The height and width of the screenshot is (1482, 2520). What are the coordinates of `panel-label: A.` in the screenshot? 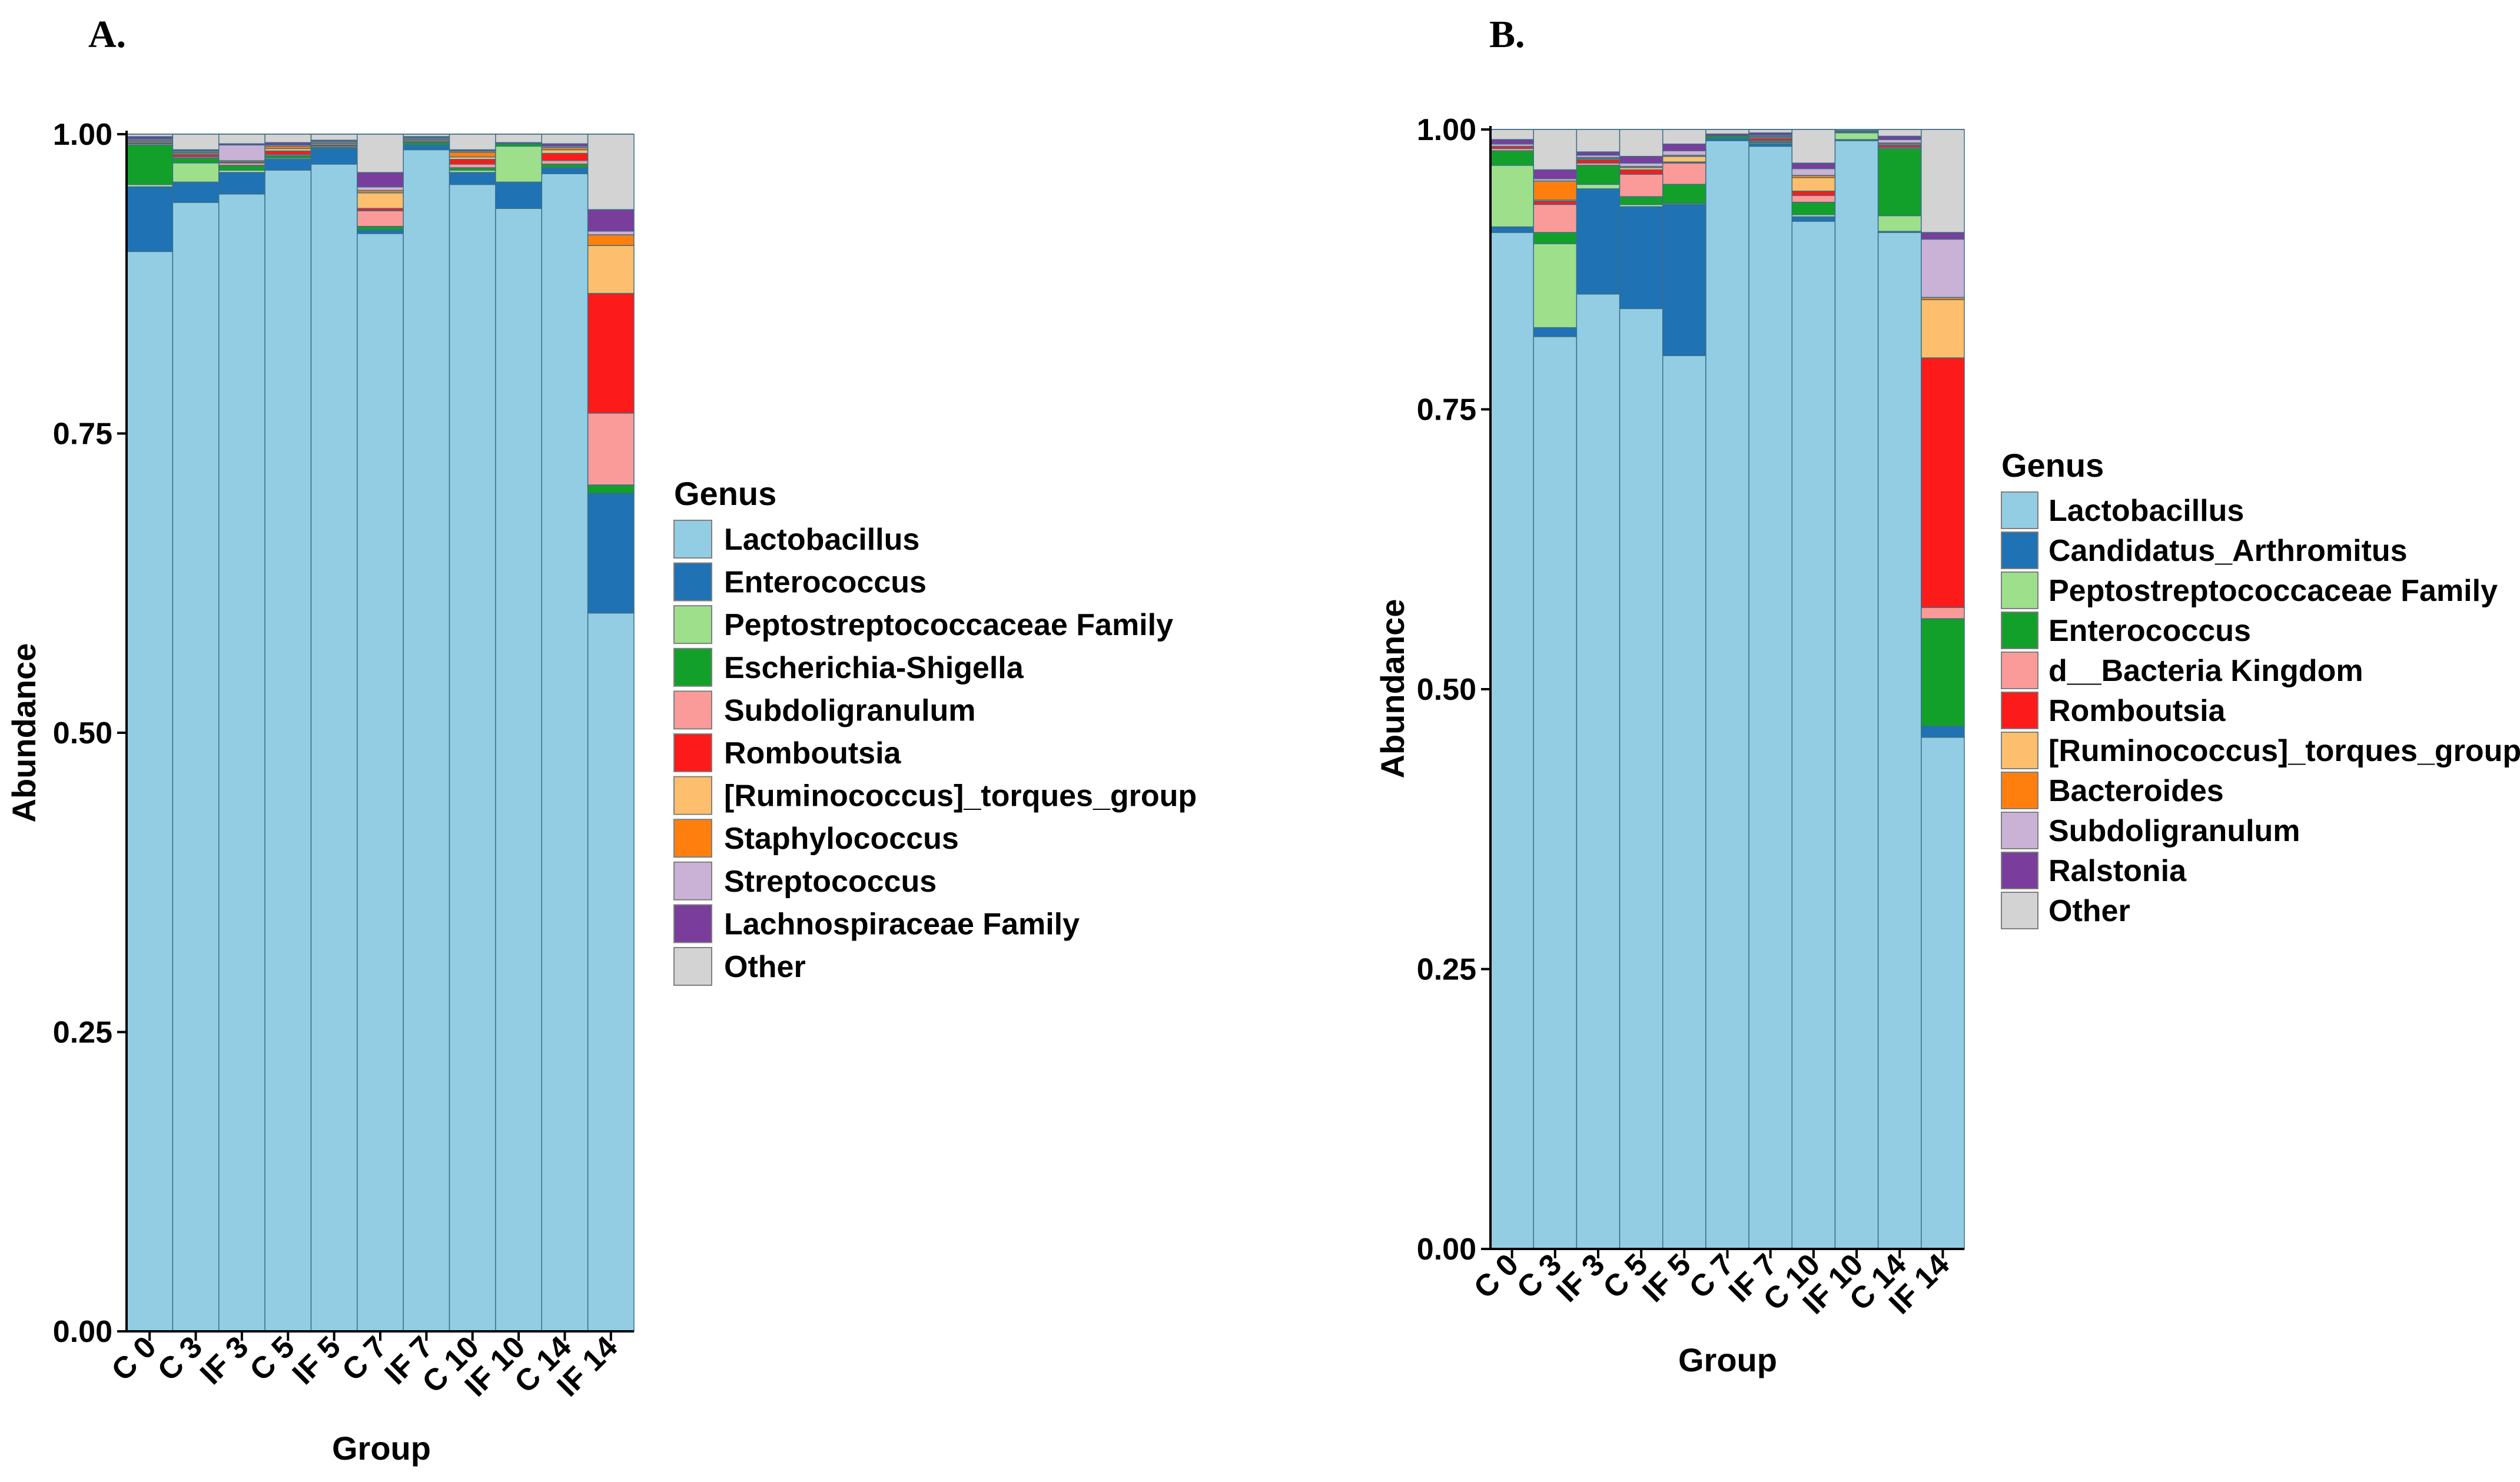 It's located at (107, 34).